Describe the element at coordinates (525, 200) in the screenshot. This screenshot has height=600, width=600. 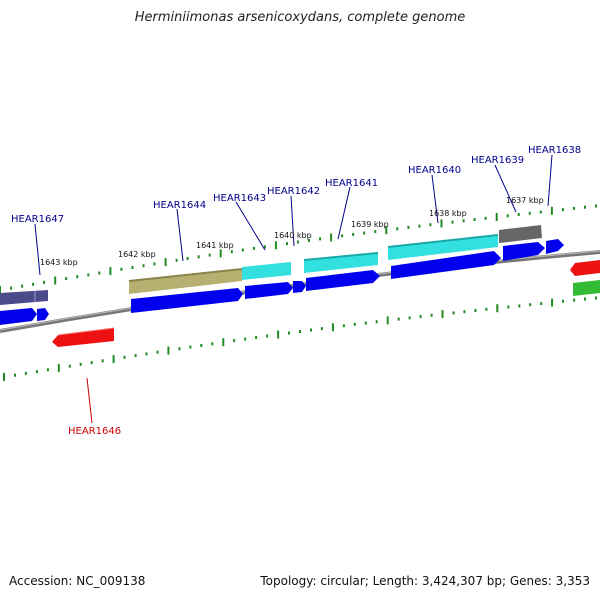
I see `kbp-label-1637: 1637 kbp` at that location.